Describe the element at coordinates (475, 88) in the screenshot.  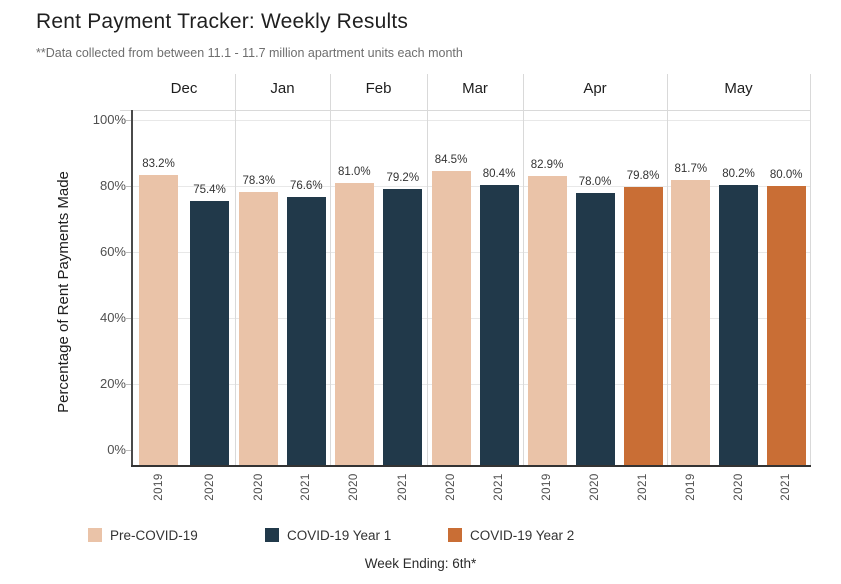
I see `month-header-mar: Mar` at that location.